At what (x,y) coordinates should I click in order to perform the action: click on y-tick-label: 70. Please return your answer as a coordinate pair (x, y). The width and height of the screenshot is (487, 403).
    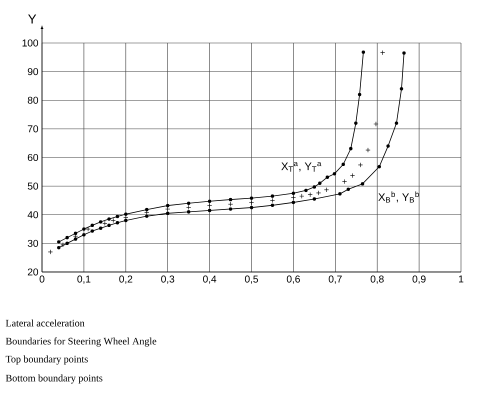
    Looking at the image, I should click on (33, 128).